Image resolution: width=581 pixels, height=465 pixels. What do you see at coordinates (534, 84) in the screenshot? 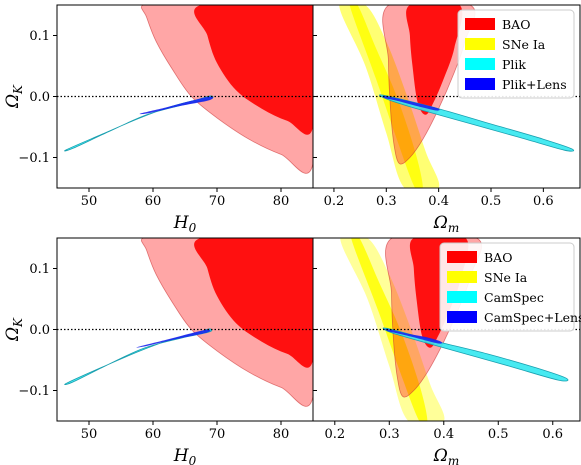
I see `legend-label: Plik+Lens` at bounding box center [534, 84].